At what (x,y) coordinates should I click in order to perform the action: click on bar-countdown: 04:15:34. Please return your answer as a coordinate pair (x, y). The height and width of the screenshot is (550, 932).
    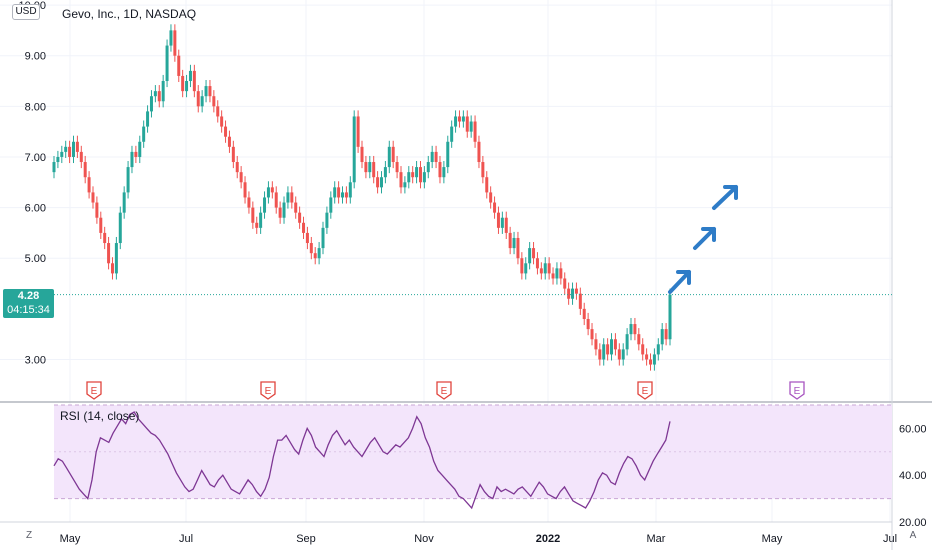
    Looking at the image, I should click on (28, 310).